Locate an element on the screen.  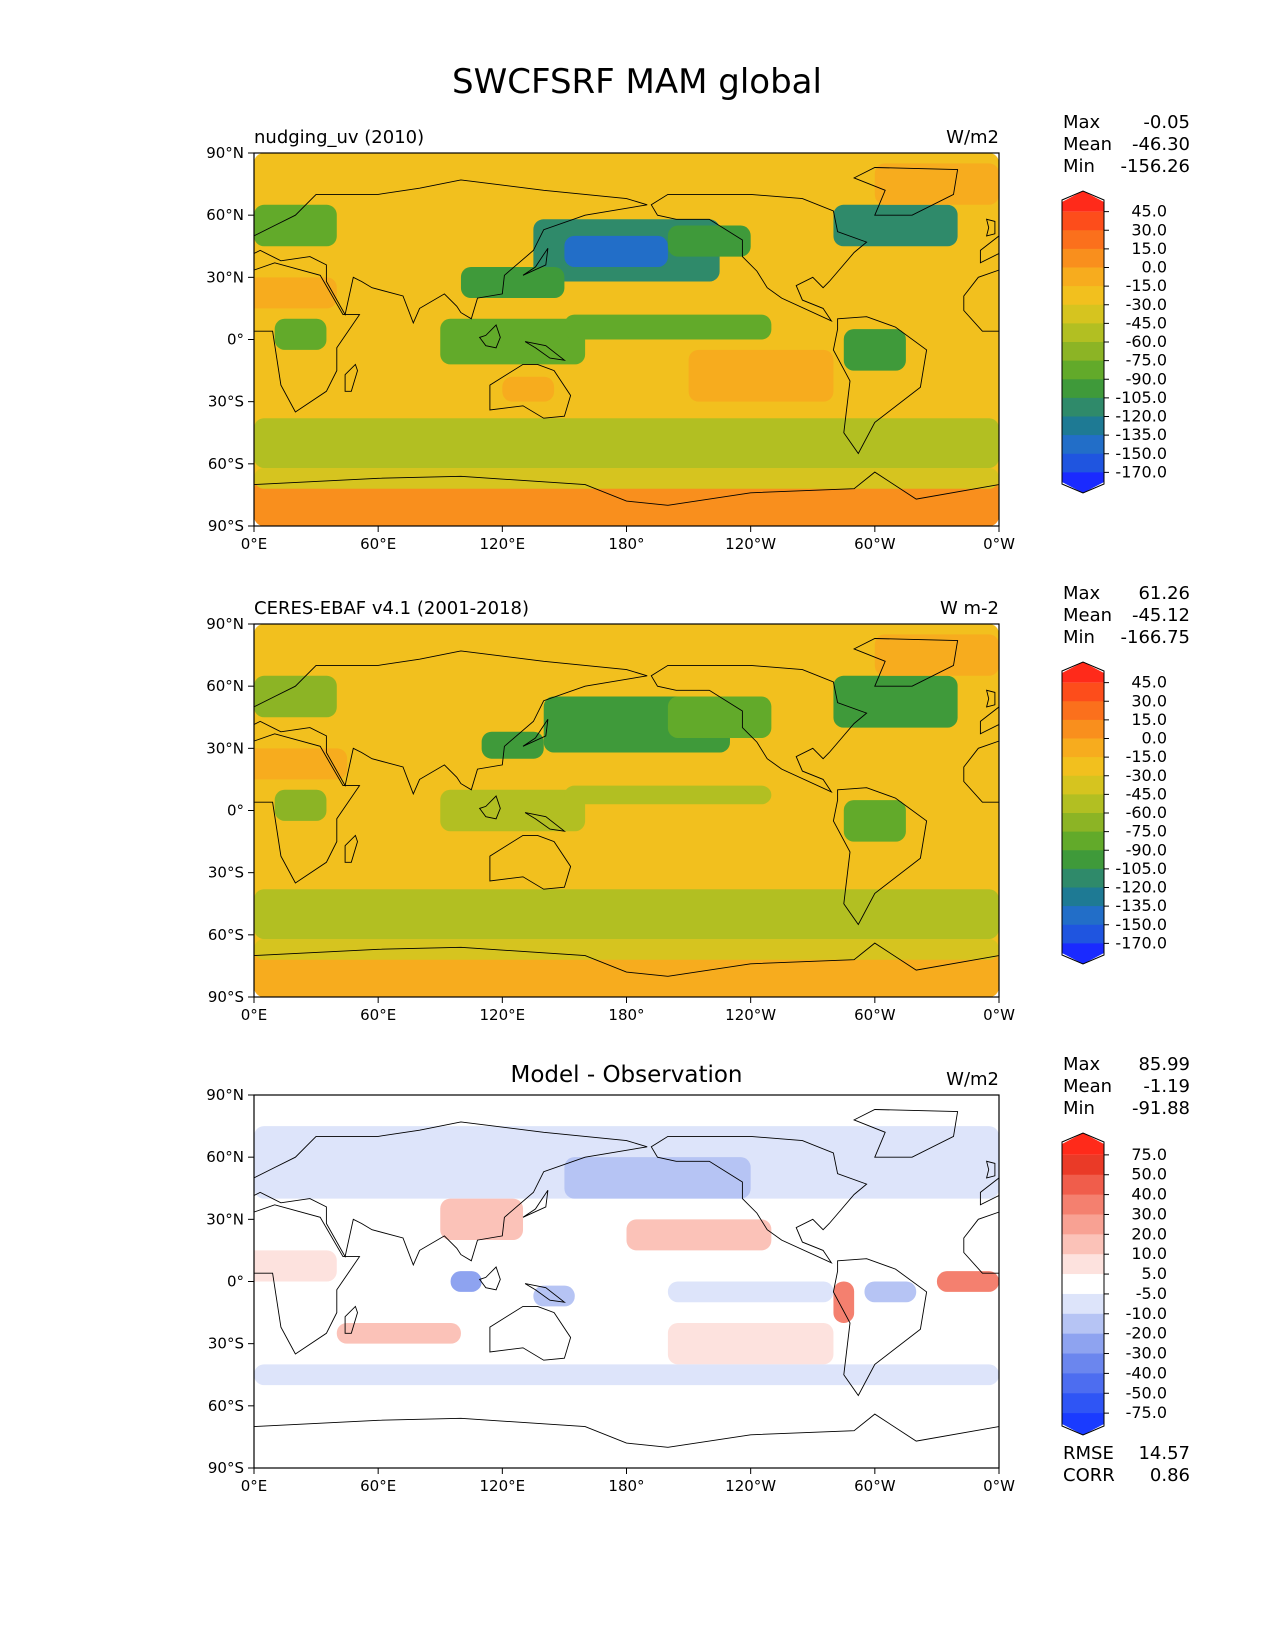
stat-value-rmse: 14.57 is located at coordinates (1164, 1453).